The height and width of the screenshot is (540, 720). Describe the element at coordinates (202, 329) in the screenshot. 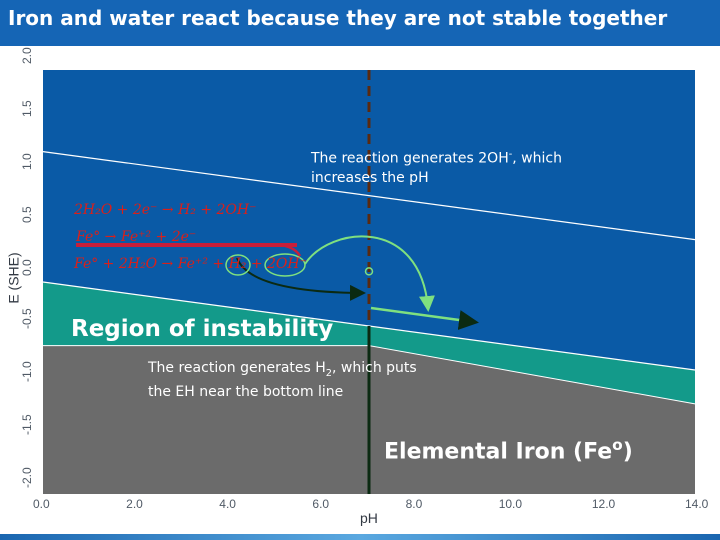

I see `region-of-instability-label: Region of instability` at that location.